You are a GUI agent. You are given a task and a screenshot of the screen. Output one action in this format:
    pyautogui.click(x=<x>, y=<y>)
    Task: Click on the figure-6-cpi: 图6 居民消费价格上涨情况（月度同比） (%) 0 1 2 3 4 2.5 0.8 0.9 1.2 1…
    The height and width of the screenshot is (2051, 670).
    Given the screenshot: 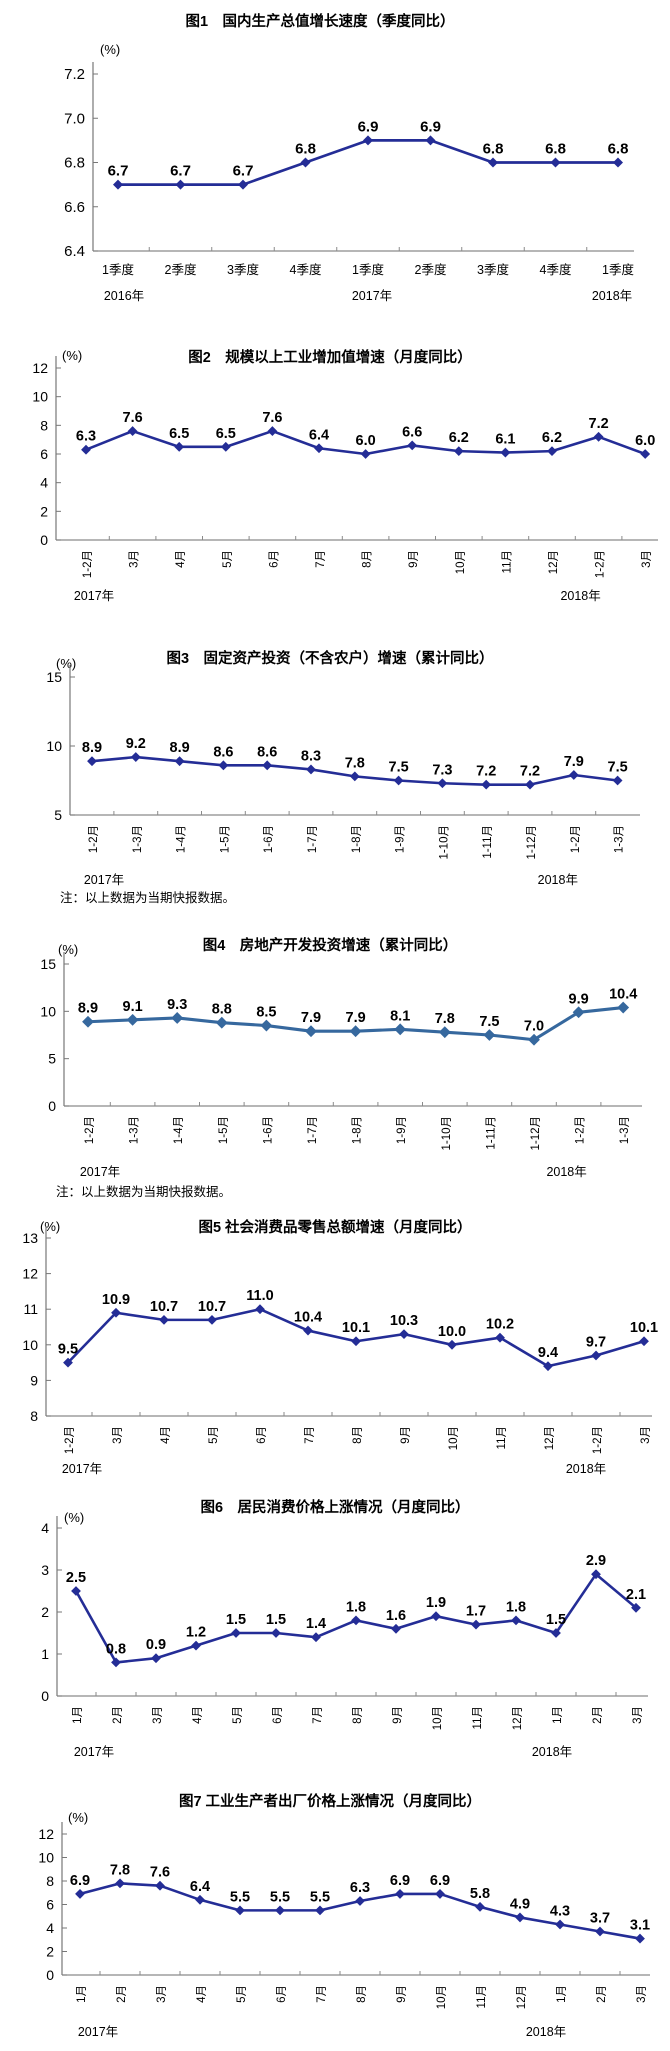 What is the action you would take?
    pyautogui.click(x=335, y=1629)
    